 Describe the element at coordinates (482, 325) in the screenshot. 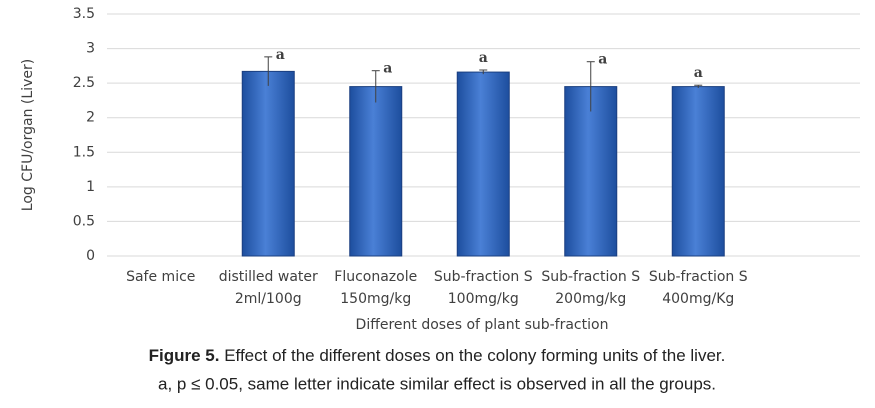

I see `x-axis-title: Different doses of plant sub-fraction` at that location.